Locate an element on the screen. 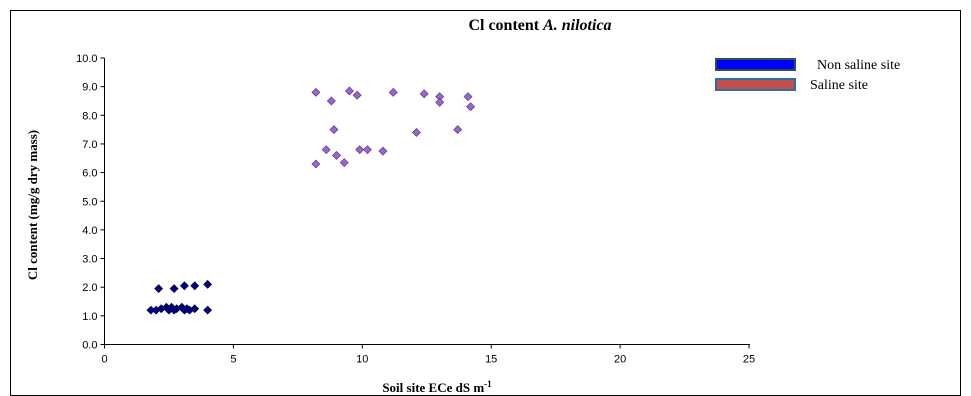  chart-title-main: Cl content is located at coordinates (505, 25).